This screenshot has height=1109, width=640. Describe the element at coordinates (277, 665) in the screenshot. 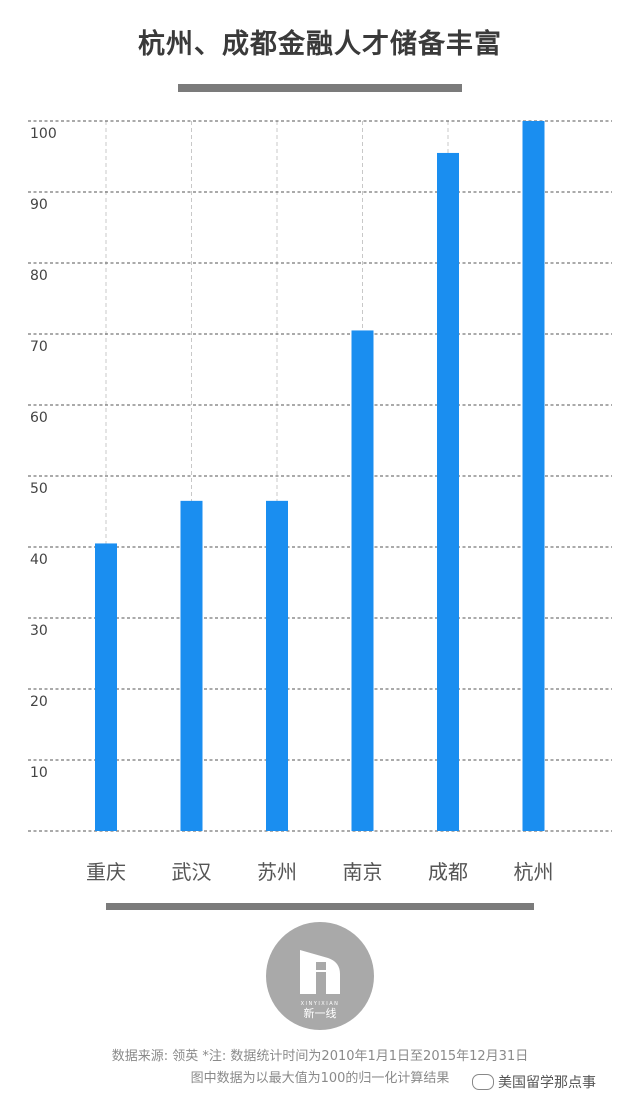

I see `bar-苏州` at that location.